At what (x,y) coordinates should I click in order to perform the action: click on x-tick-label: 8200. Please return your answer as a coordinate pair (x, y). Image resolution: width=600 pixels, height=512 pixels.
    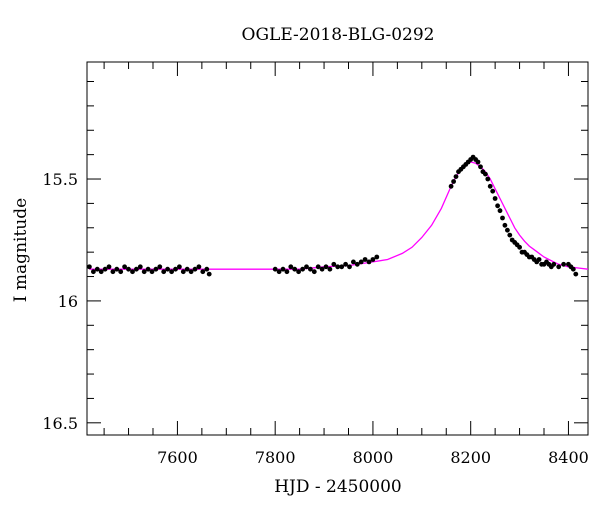
    Looking at the image, I should click on (470, 457).